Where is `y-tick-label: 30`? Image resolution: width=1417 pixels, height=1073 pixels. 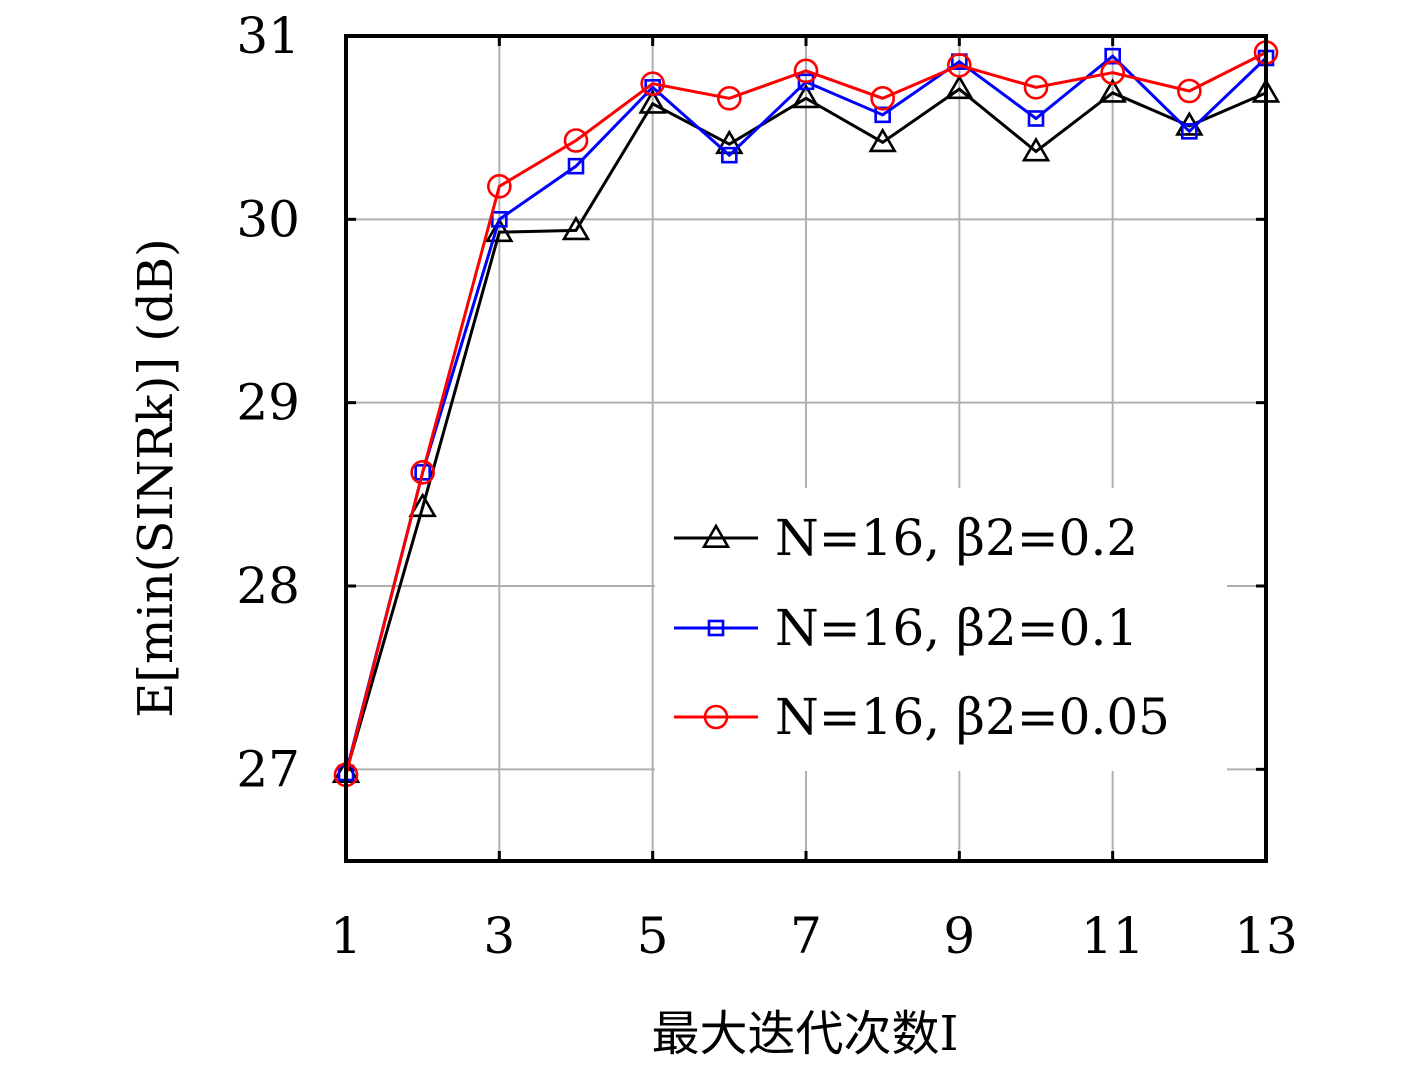
y-tick-label: 30 is located at coordinates (268, 219).